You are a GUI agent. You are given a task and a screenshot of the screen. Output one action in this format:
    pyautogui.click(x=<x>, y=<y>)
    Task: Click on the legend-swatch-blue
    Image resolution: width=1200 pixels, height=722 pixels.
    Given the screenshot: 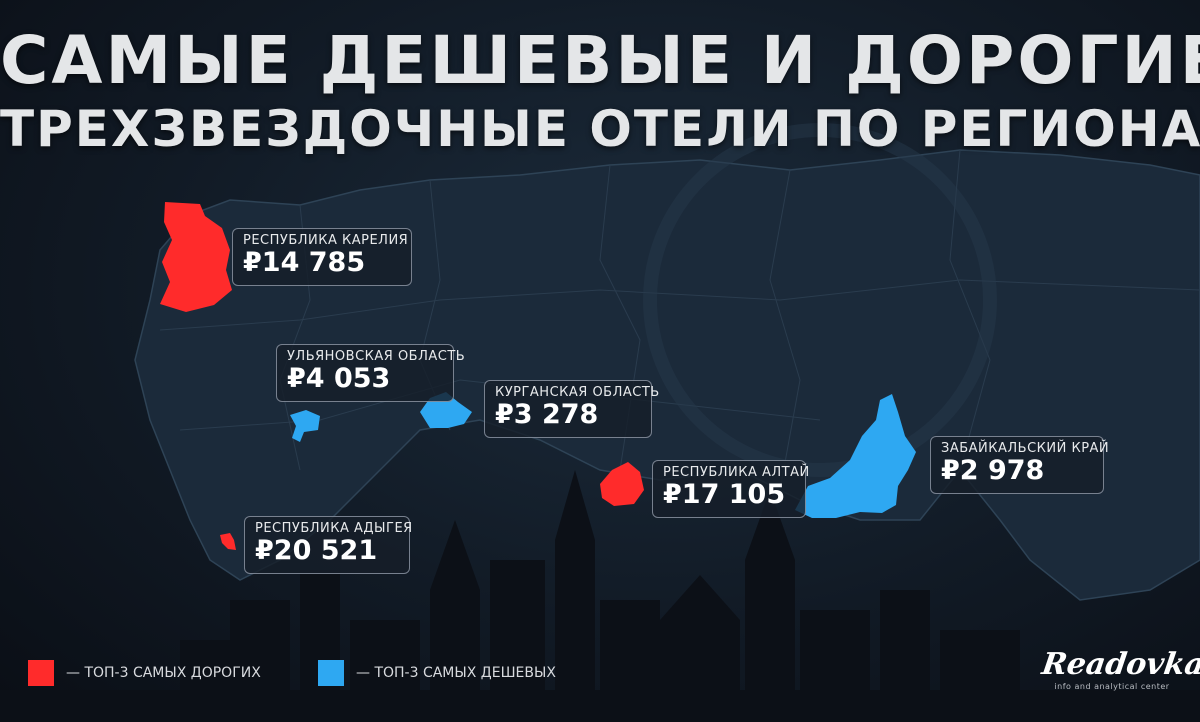 What is the action you would take?
    pyautogui.click(x=331, y=673)
    